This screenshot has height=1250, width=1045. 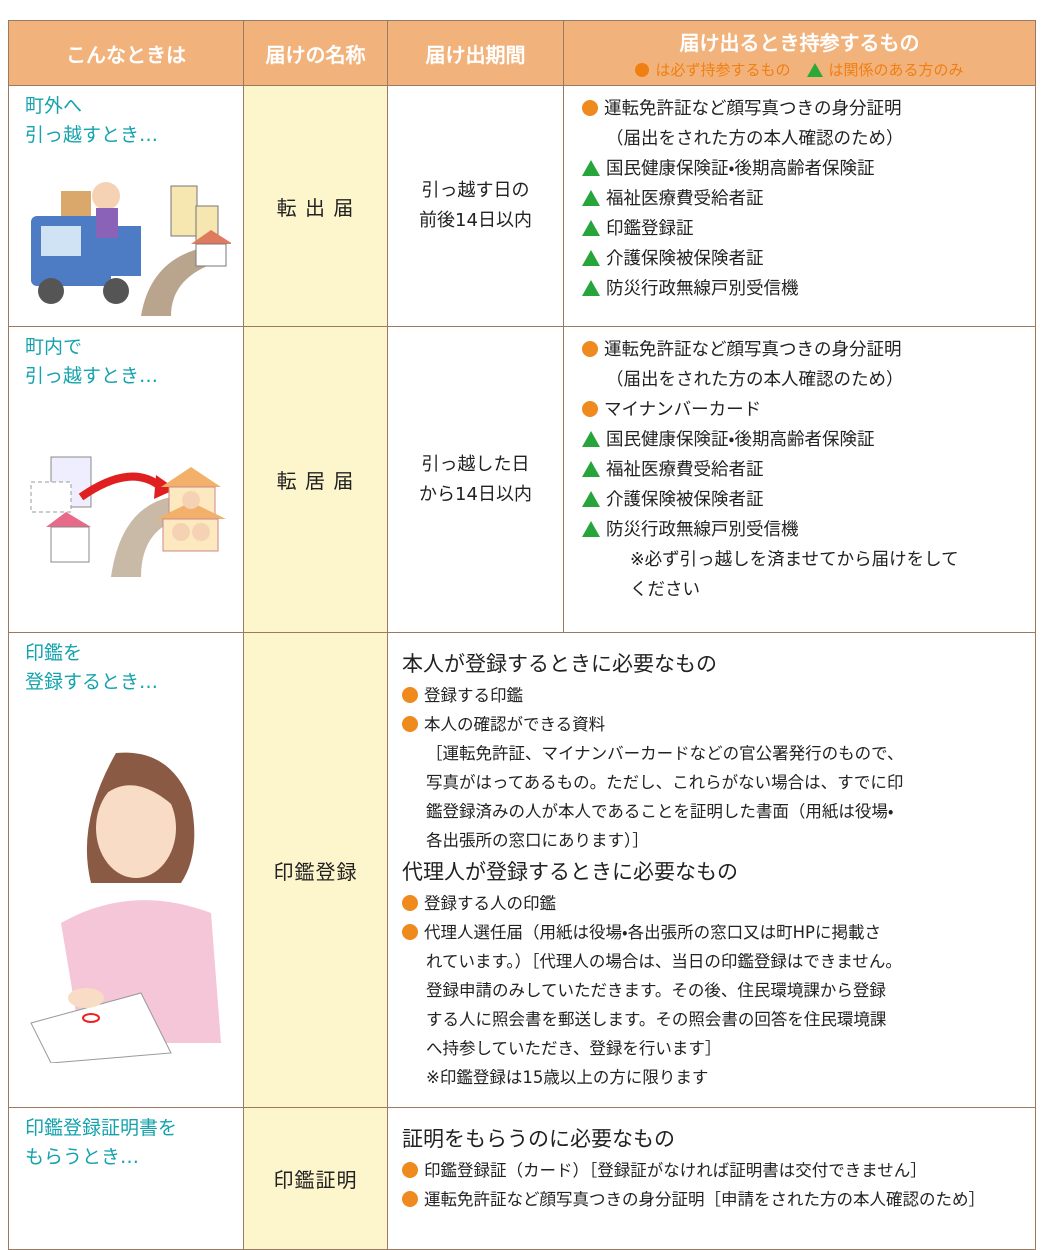 What do you see at coordinates (567, 1077) in the screenshot?
I see `item-text: ※印鑑登録は15歳以上の方に限ります` at bounding box center [567, 1077].